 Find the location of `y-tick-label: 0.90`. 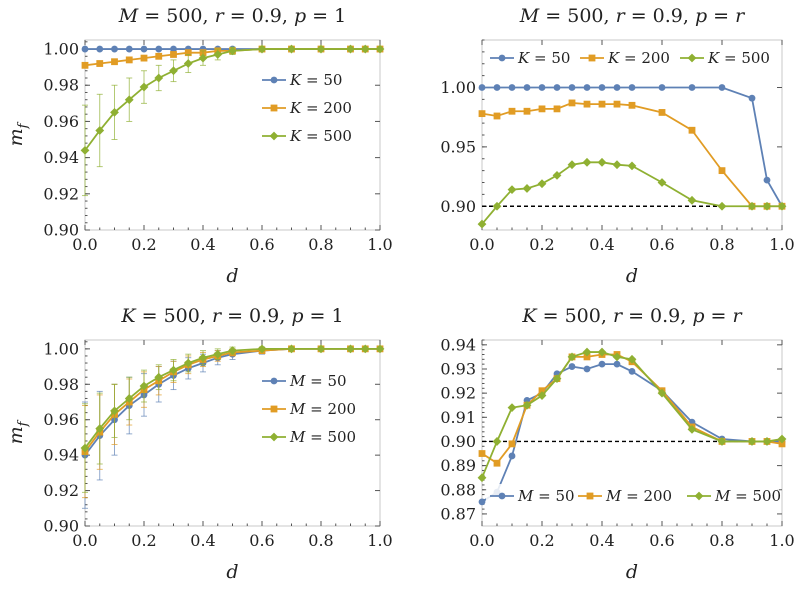

y-tick-label: 0.90 is located at coordinates (458, 441).